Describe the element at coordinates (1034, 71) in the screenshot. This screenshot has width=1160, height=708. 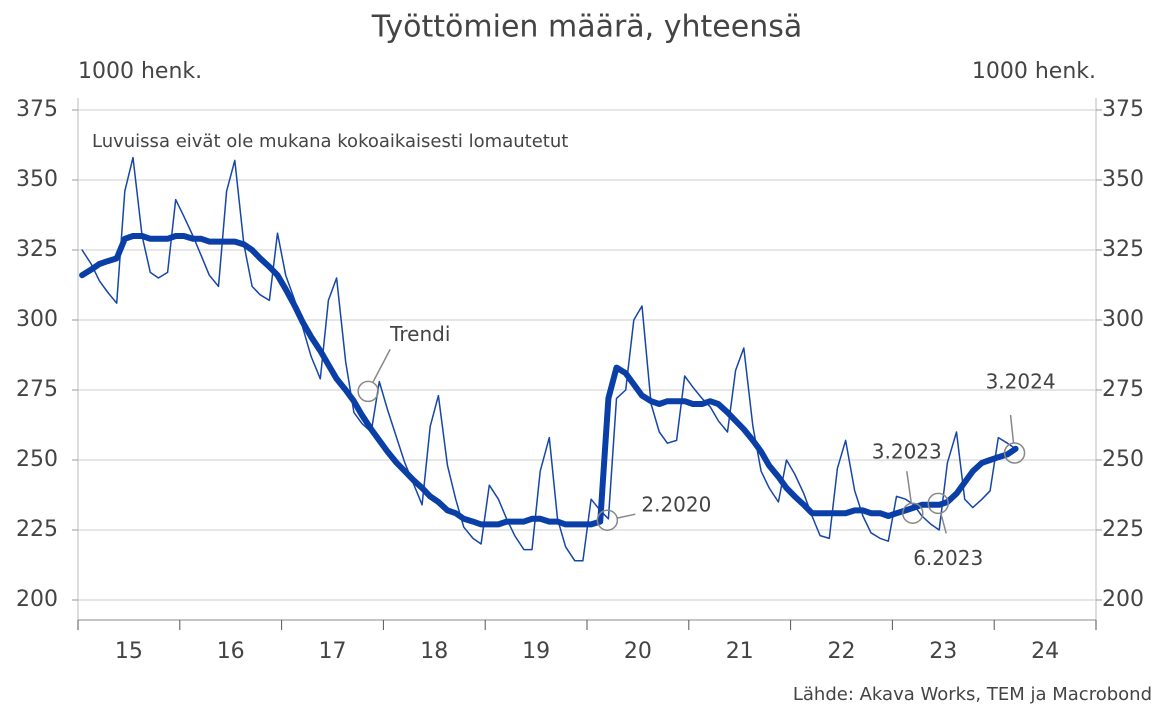
I see `y2-axis-label: 1000 henk.` at that location.